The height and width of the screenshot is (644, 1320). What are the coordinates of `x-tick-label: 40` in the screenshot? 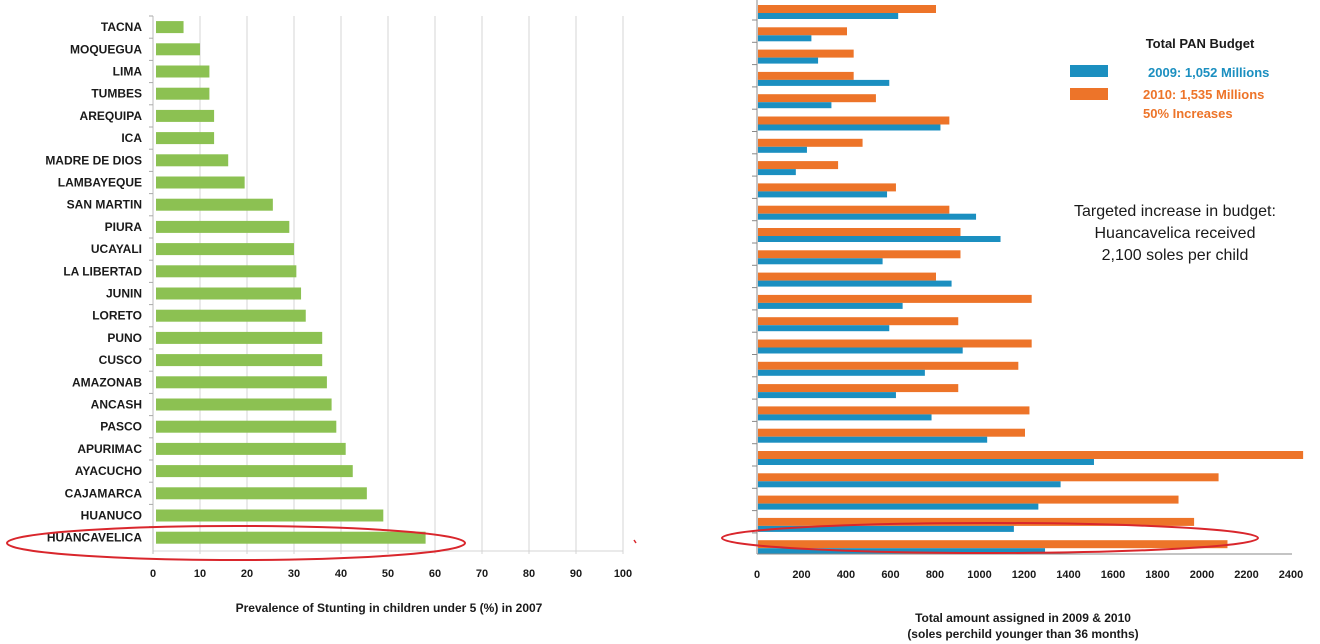 It's located at (341, 574).